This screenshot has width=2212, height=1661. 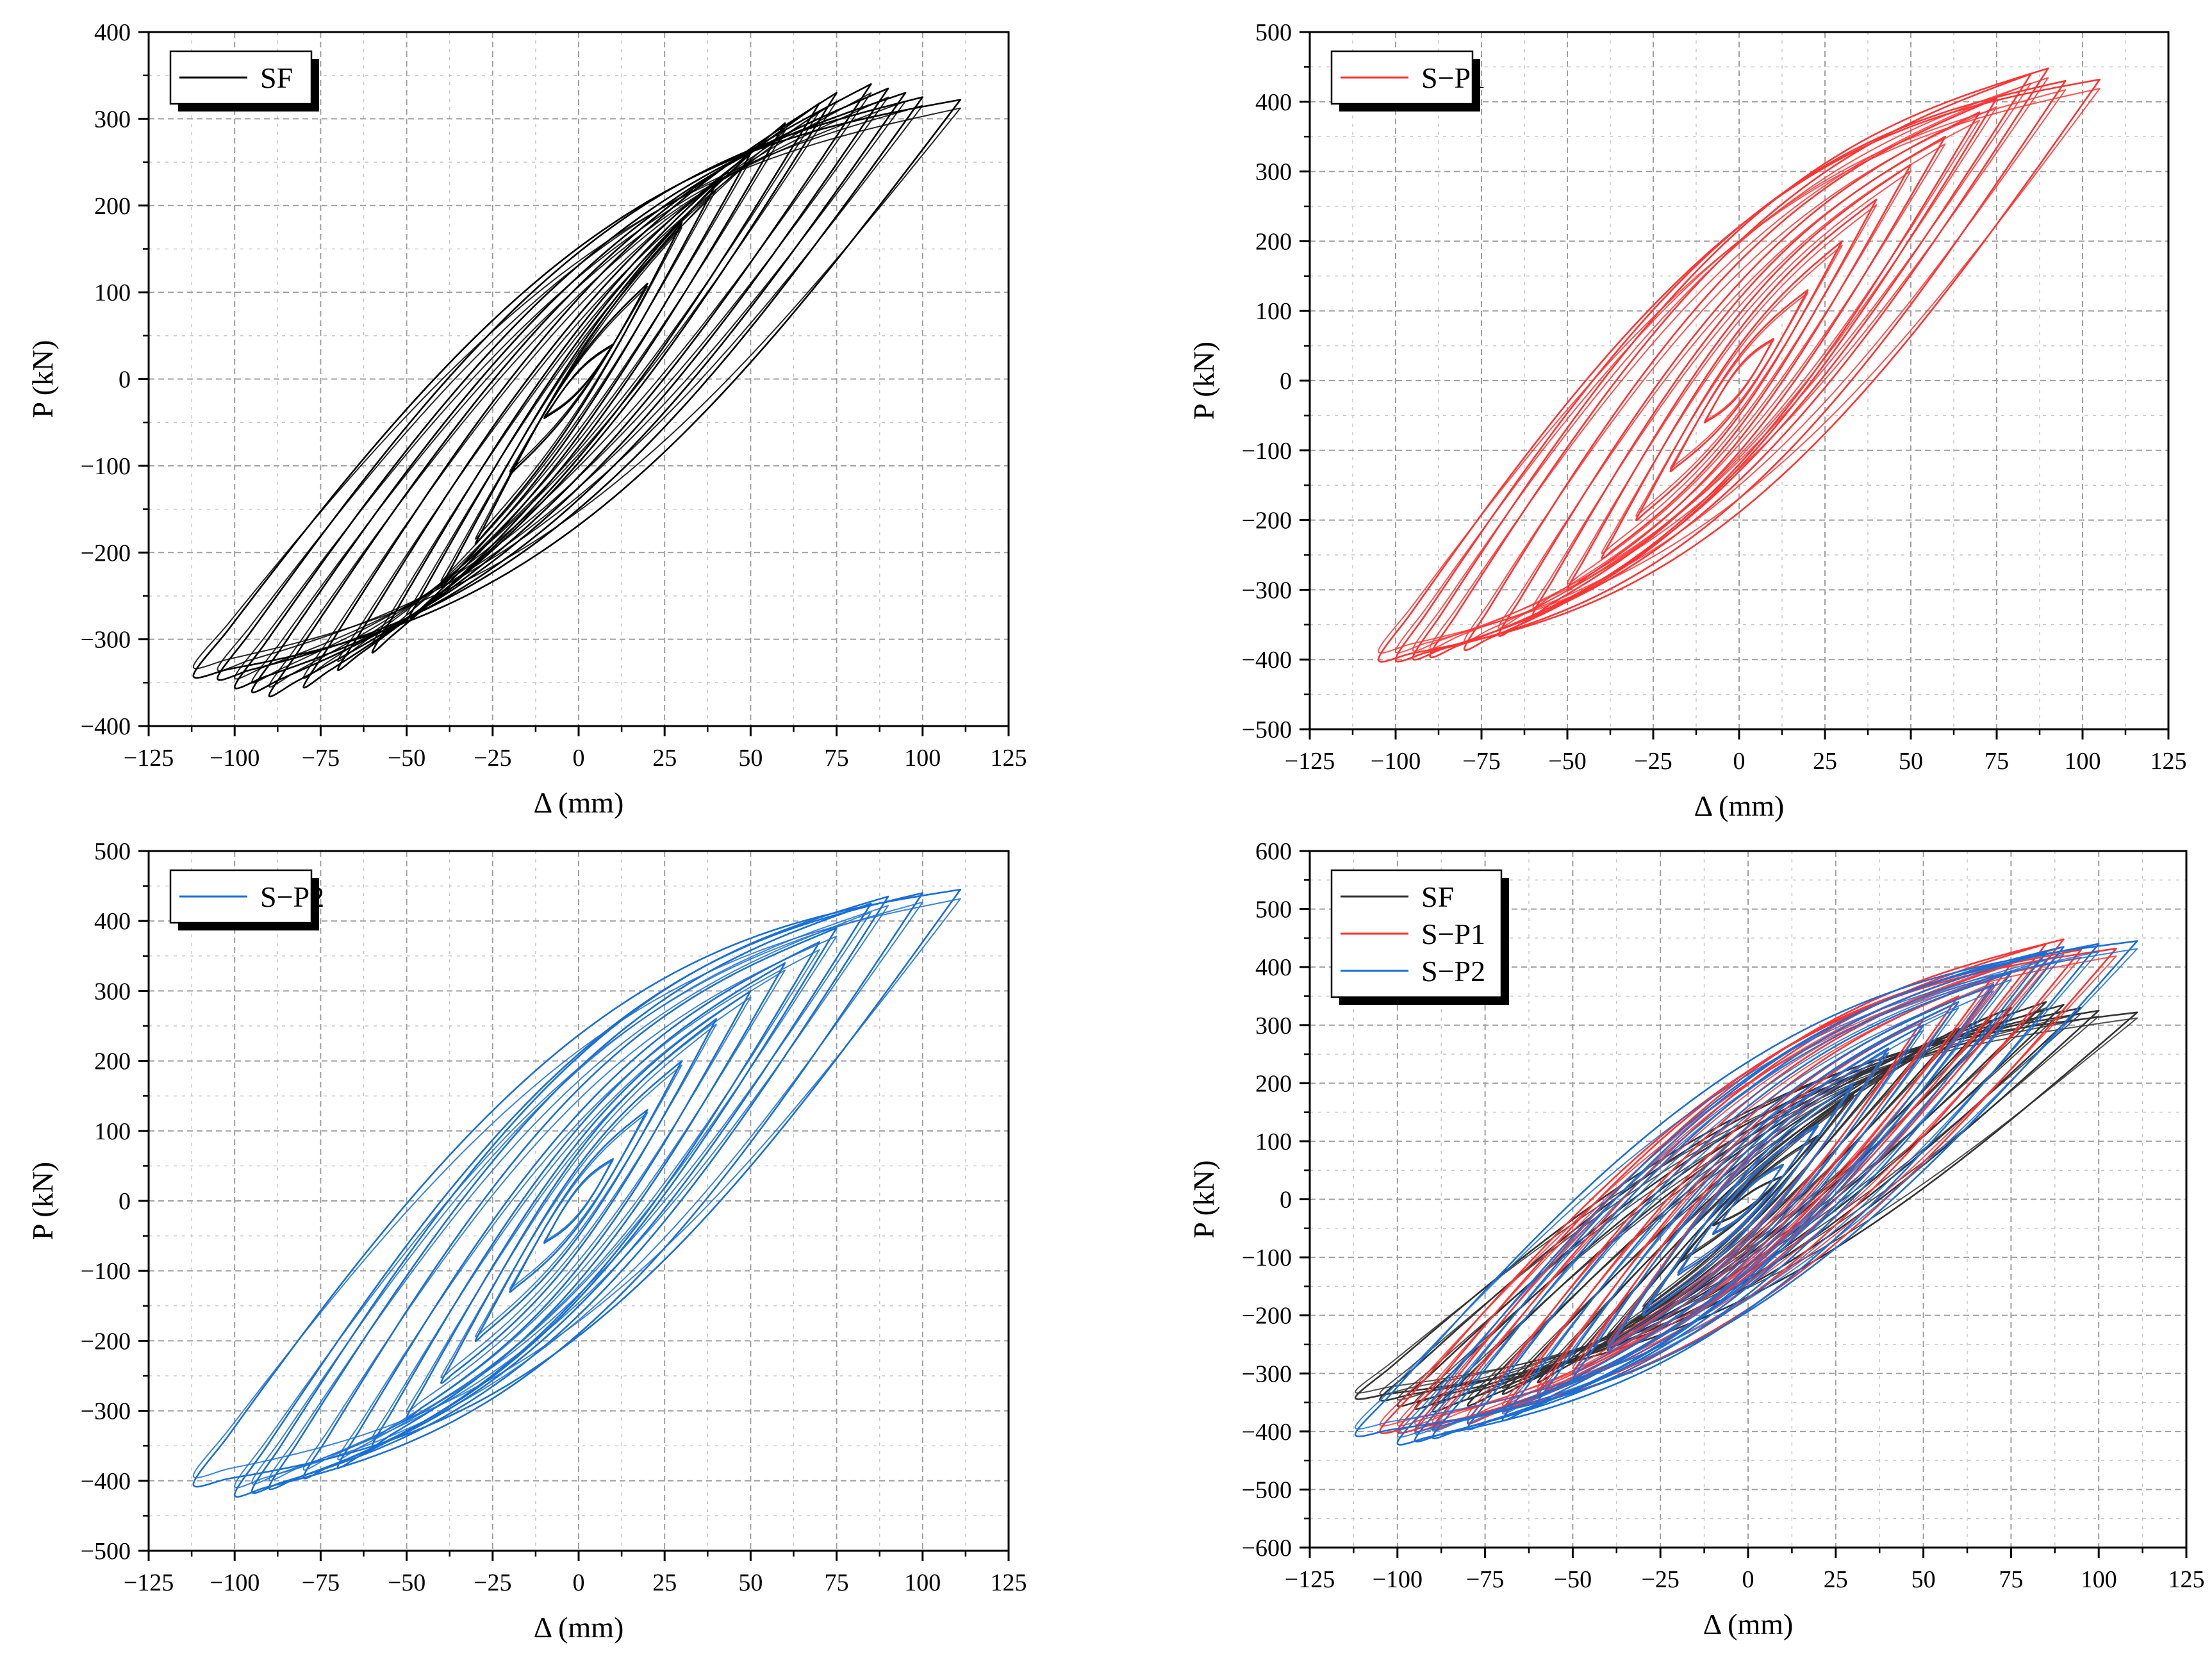 I want to click on x-tick-label: −25, so click(x=492, y=1582).